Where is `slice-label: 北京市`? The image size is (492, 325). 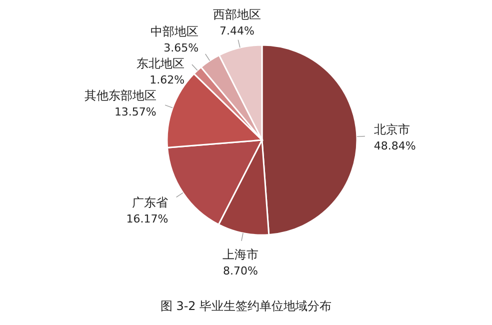
slice-label: 北京市 is located at coordinates (392, 129).